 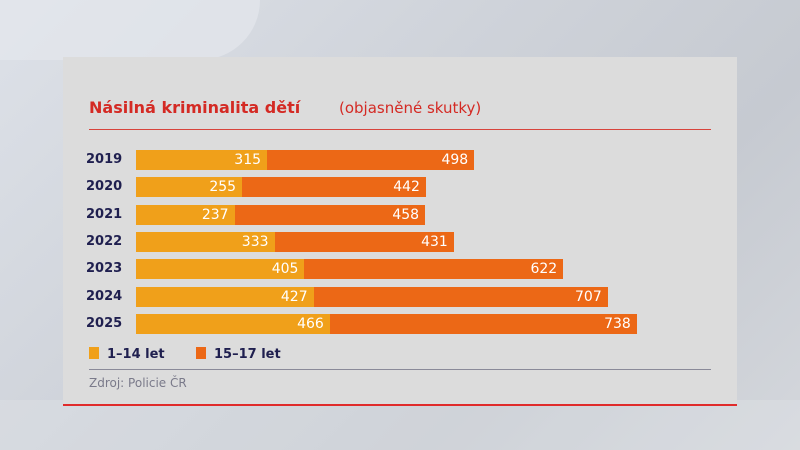 What do you see at coordinates (220, 269) in the screenshot?
I see `bar-segment-1-14: 405` at bounding box center [220, 269].